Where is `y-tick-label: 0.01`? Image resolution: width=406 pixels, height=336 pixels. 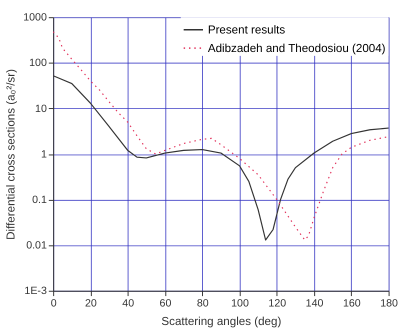 y-tick-label: 0.01 is located at coordinates (36, 246).